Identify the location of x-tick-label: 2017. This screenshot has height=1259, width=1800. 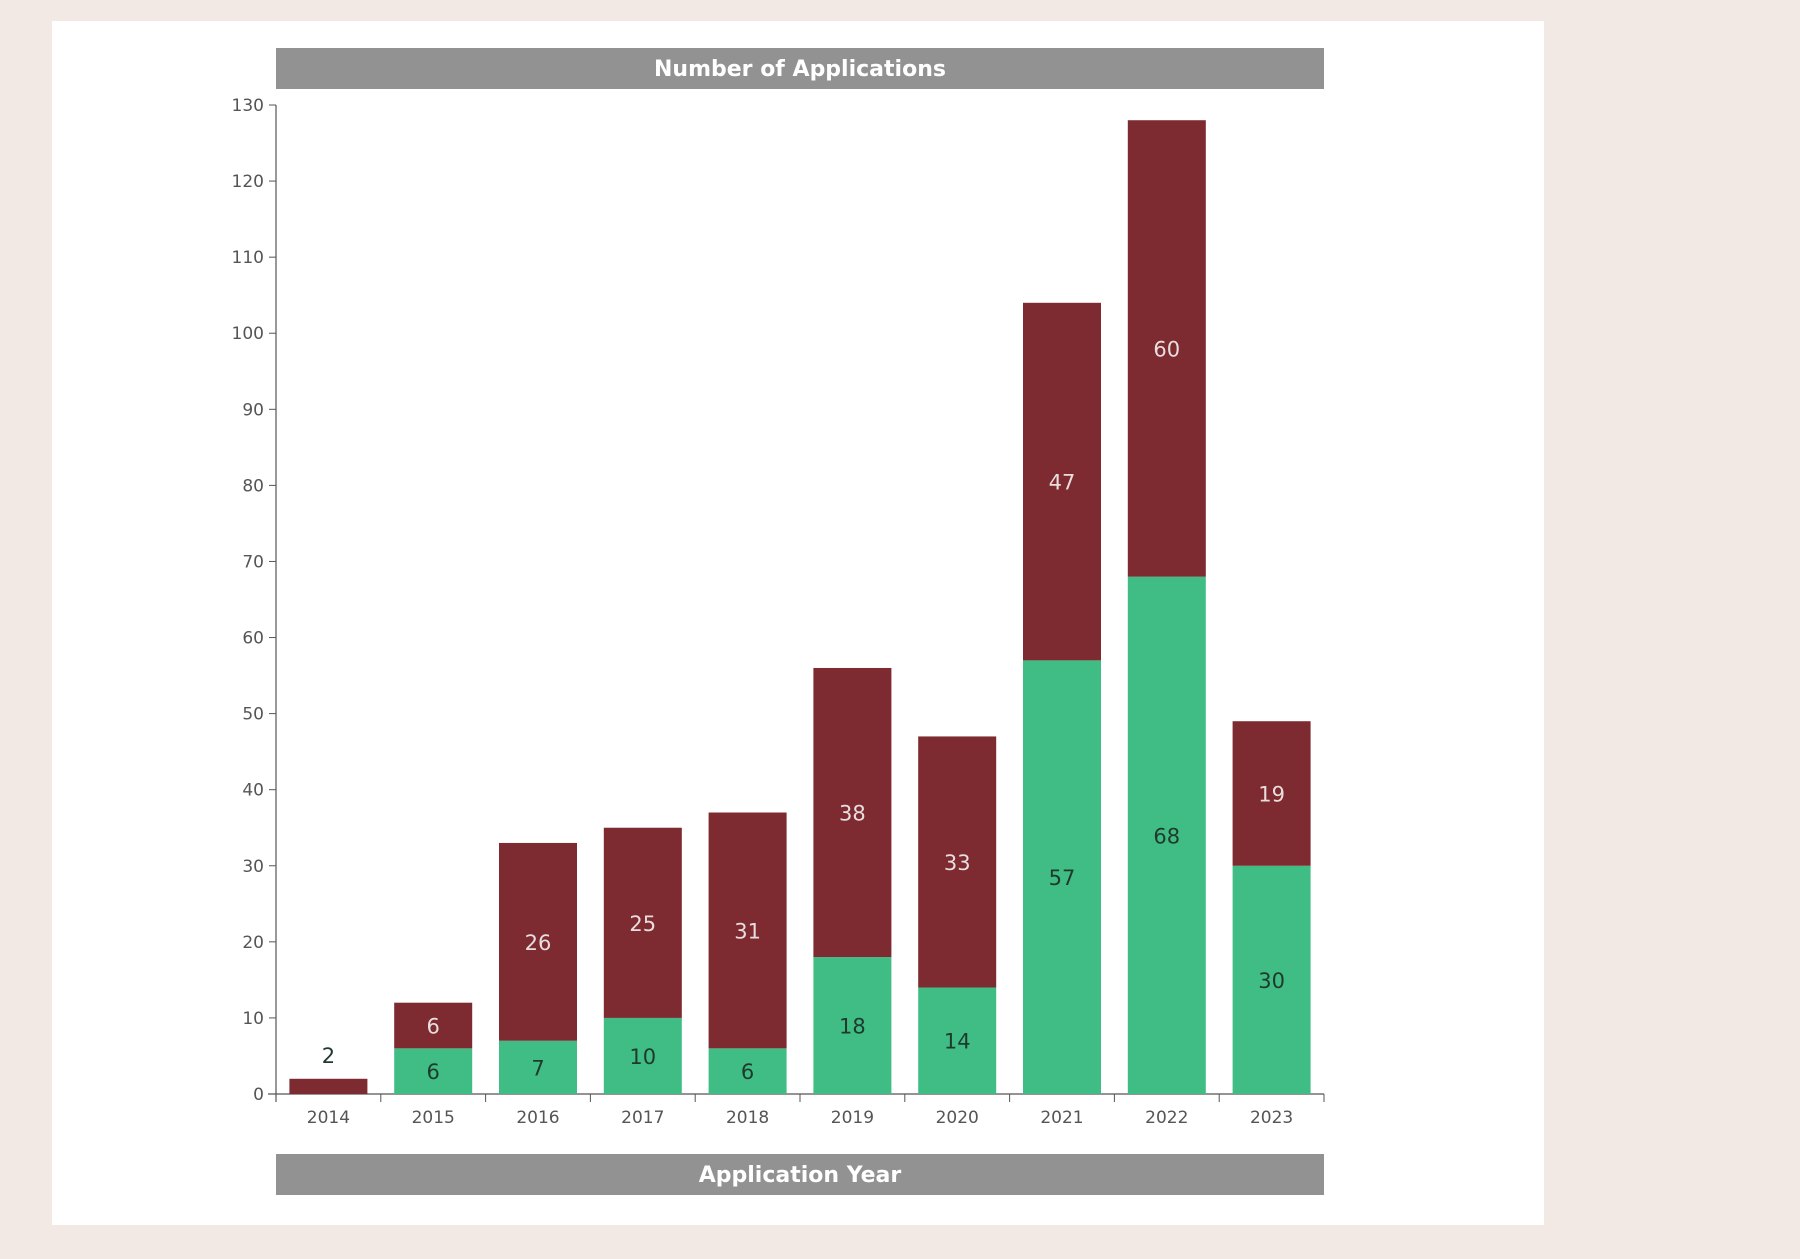
(642, 1118).